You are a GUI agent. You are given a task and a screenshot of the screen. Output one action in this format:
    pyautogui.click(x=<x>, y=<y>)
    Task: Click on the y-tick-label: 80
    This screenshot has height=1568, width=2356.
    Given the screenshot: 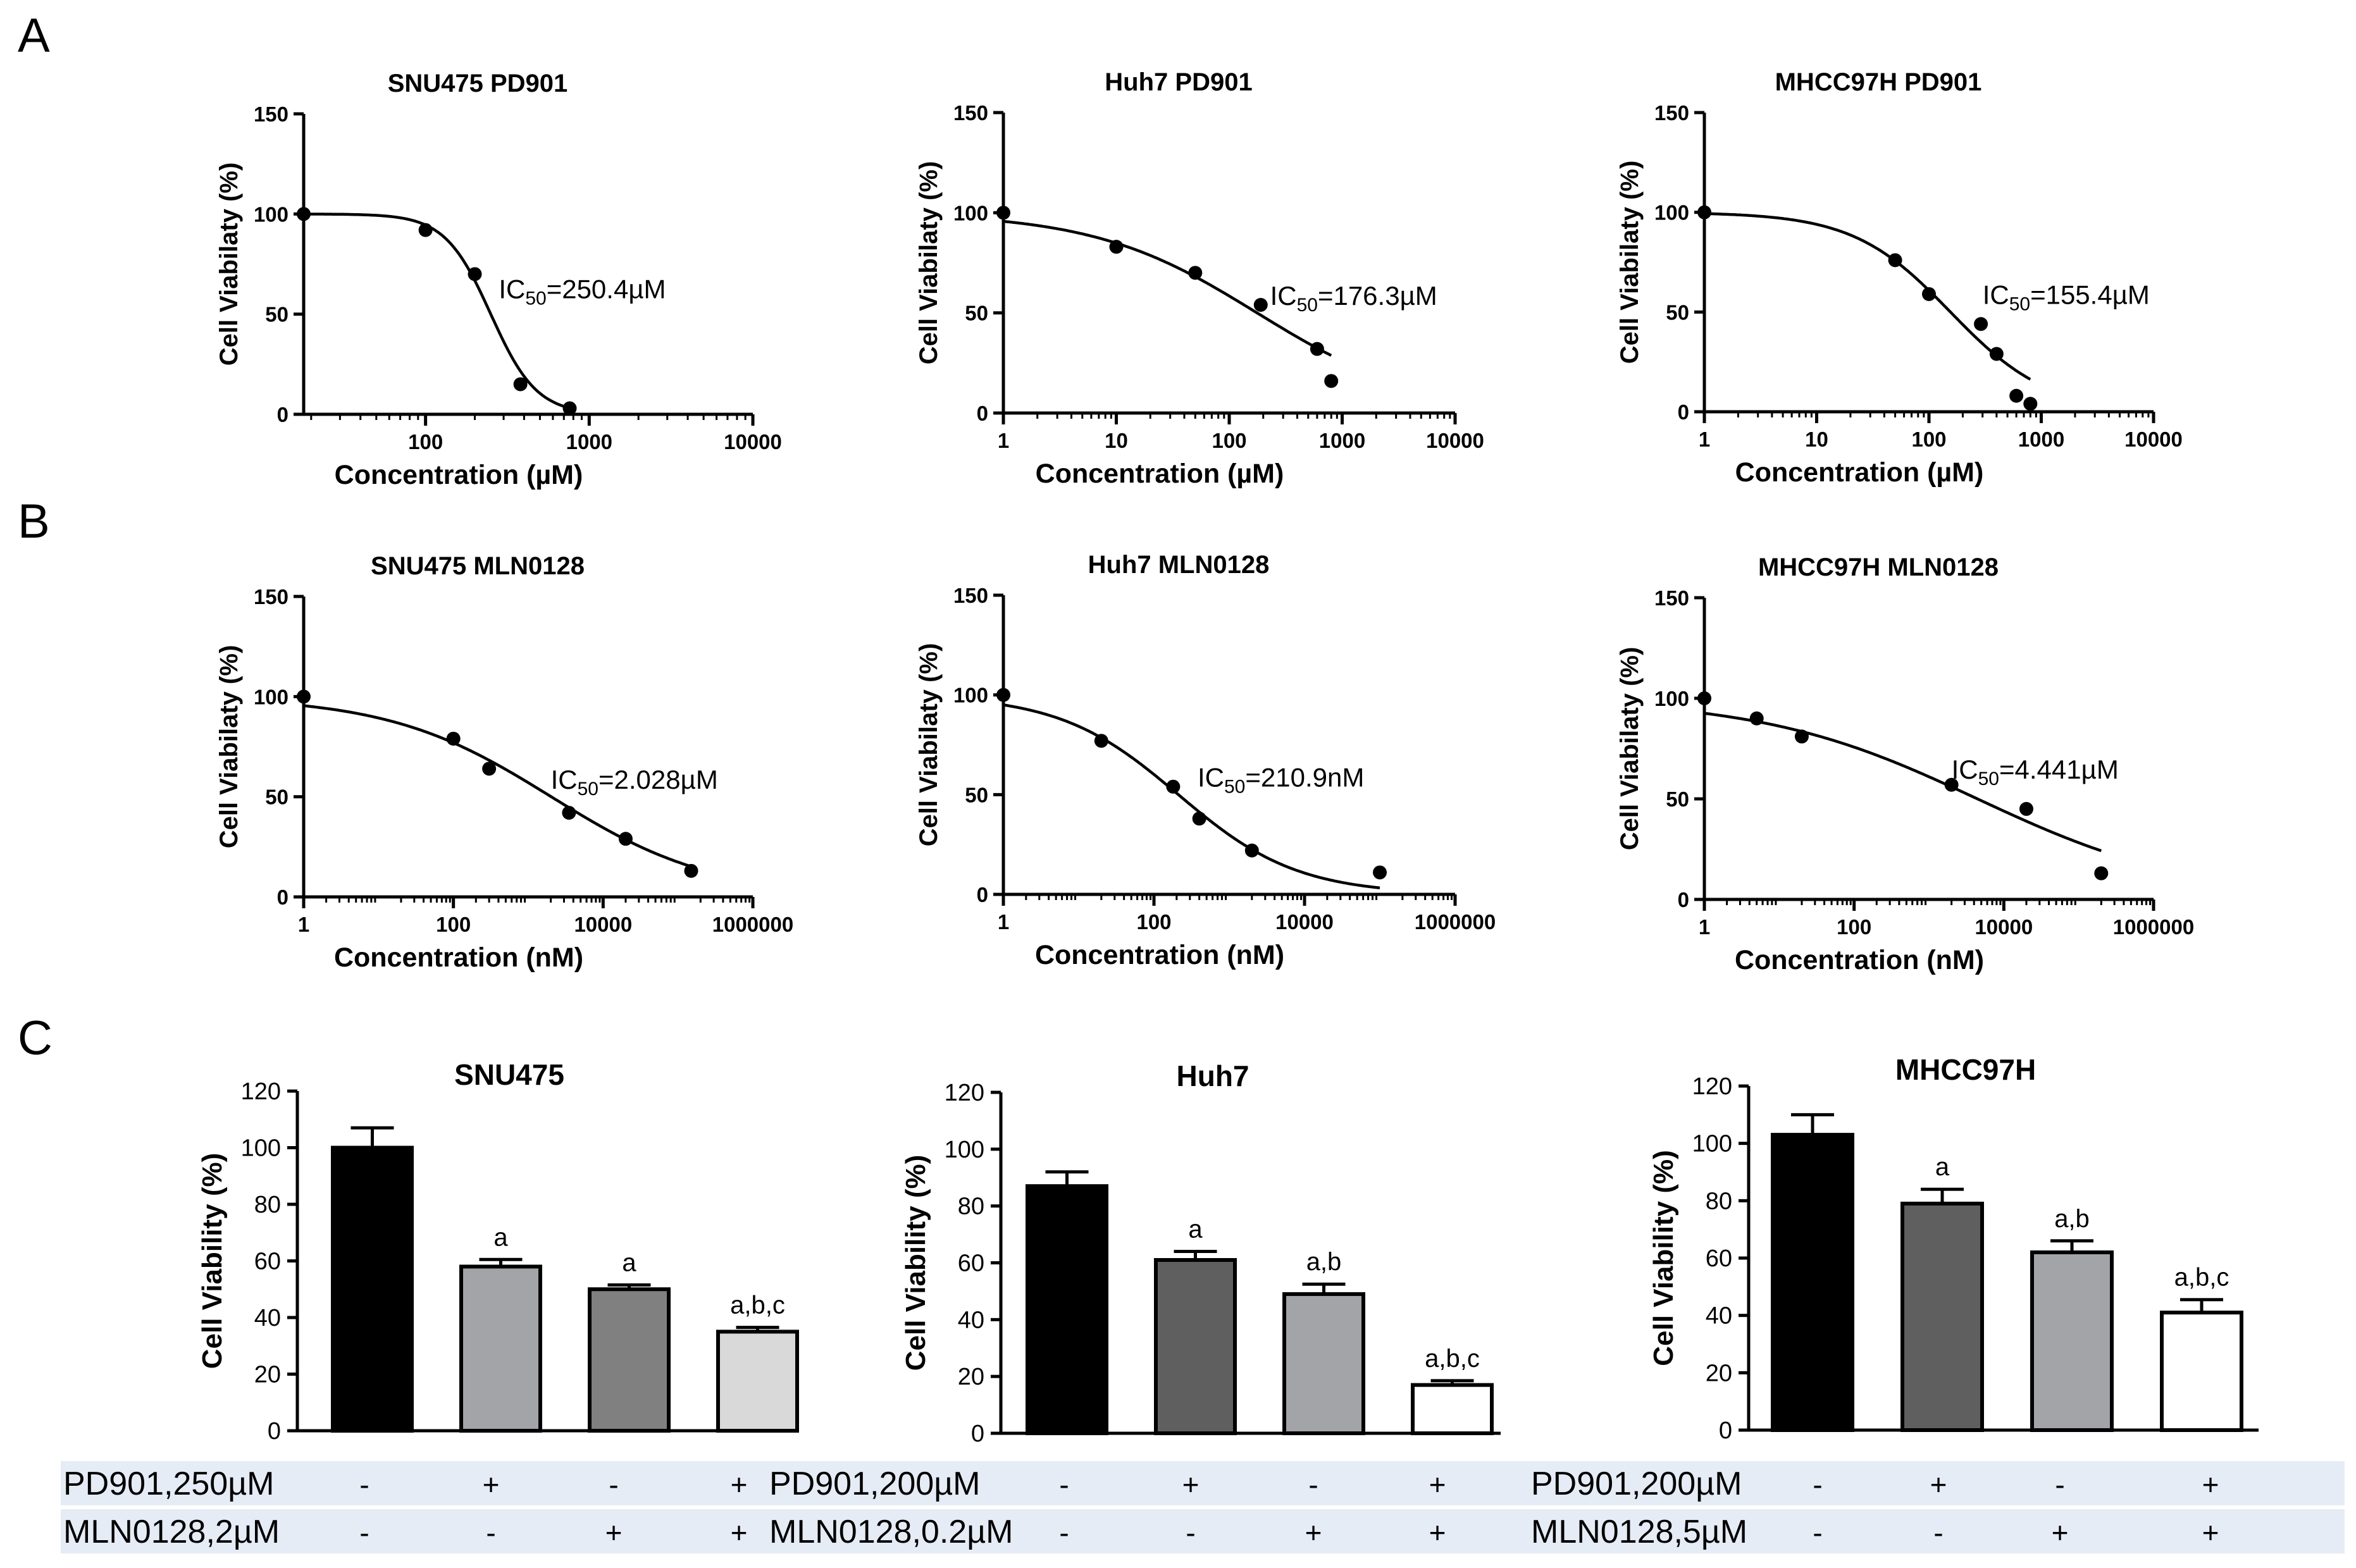 What is the action you would take?
    pyautogui.click(x=267, y=1205)
    